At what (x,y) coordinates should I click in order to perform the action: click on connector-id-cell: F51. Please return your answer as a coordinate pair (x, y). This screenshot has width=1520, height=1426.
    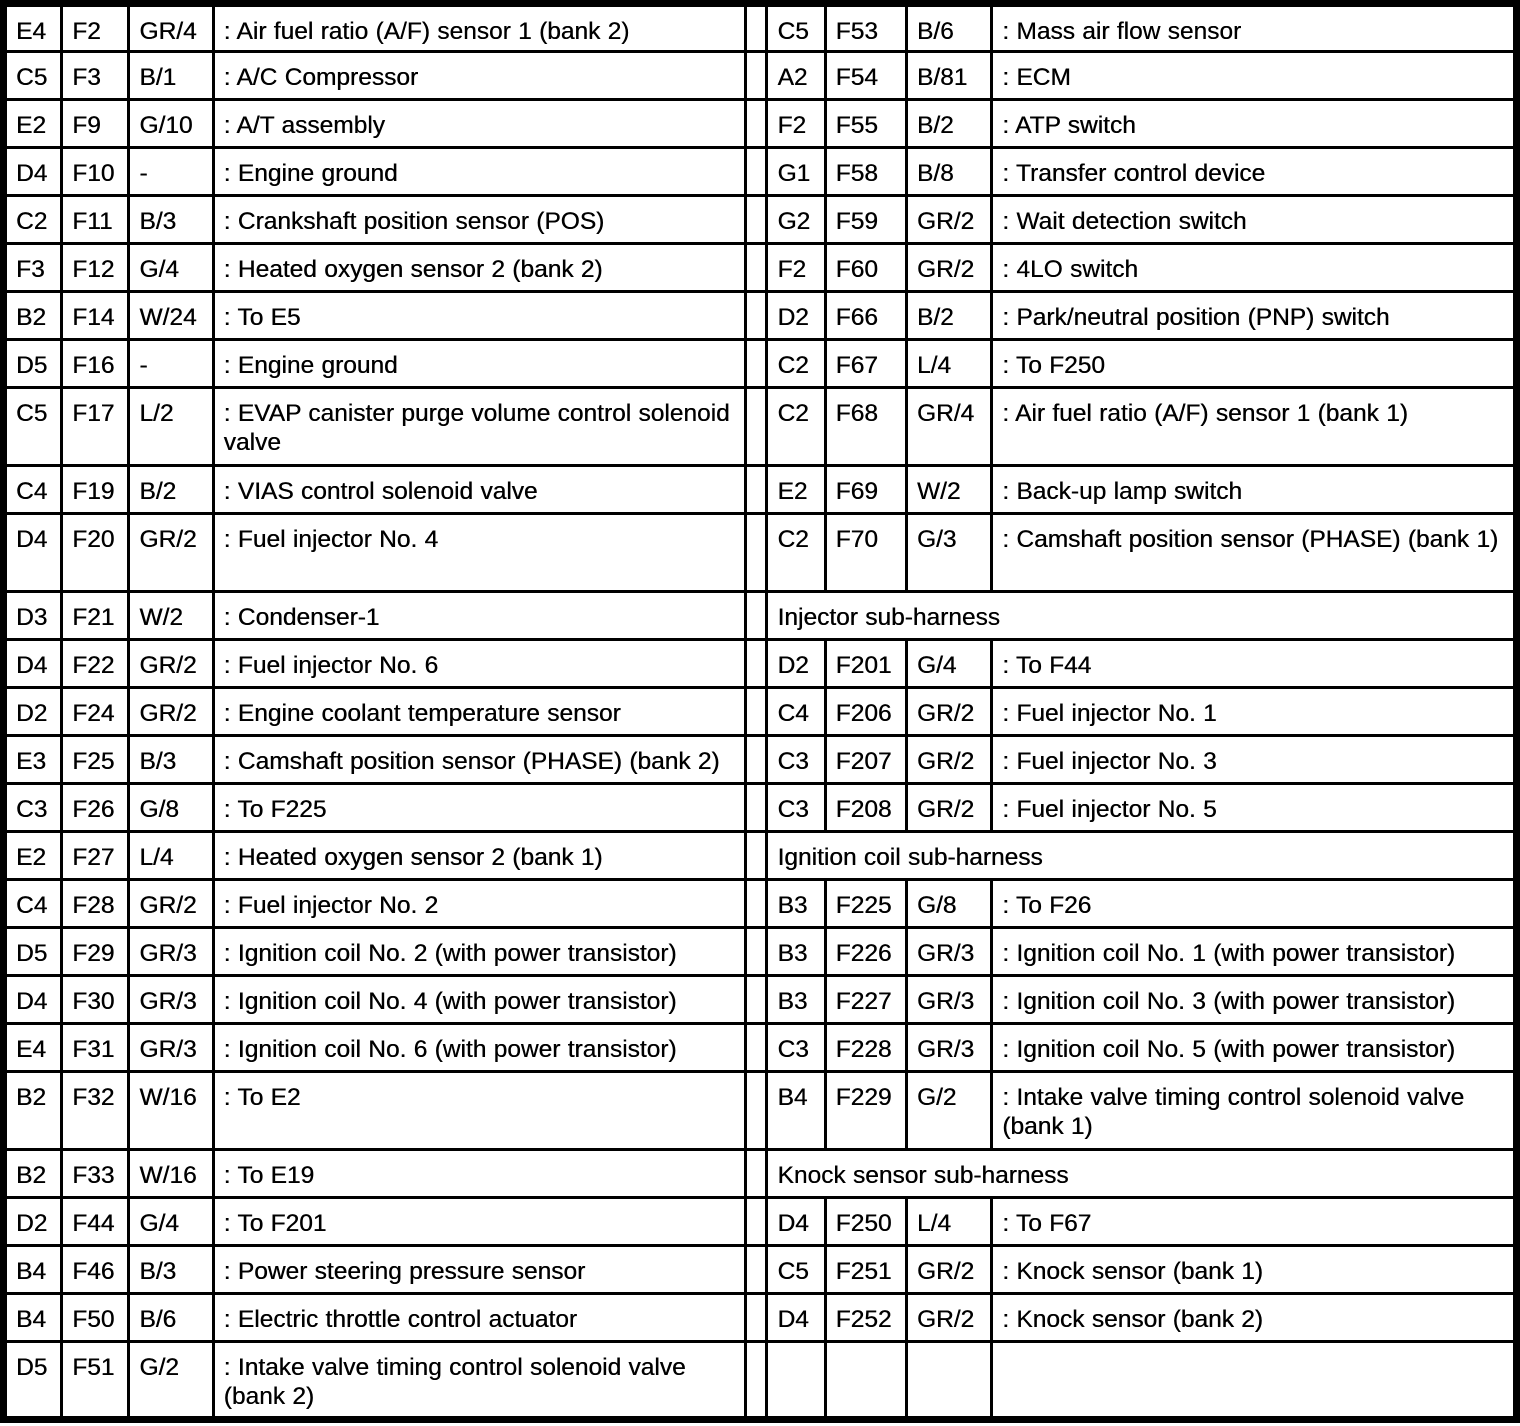
    Looking at the image, I should click on (95, 1380).